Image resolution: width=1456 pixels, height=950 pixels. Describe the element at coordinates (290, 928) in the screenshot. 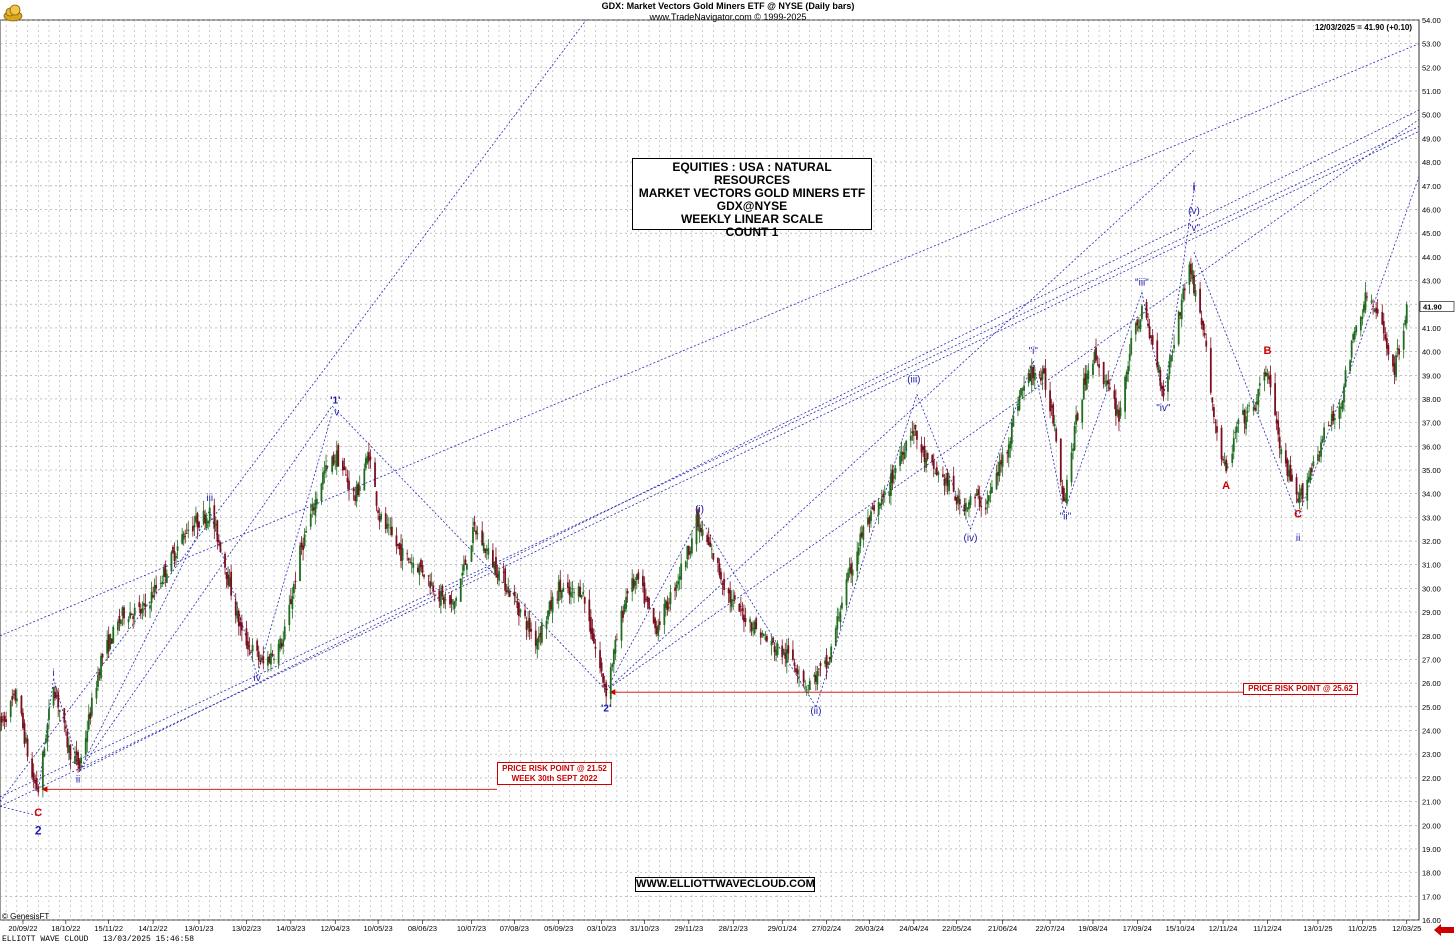

I see `x-tick-label: 14/03/23` at that location.